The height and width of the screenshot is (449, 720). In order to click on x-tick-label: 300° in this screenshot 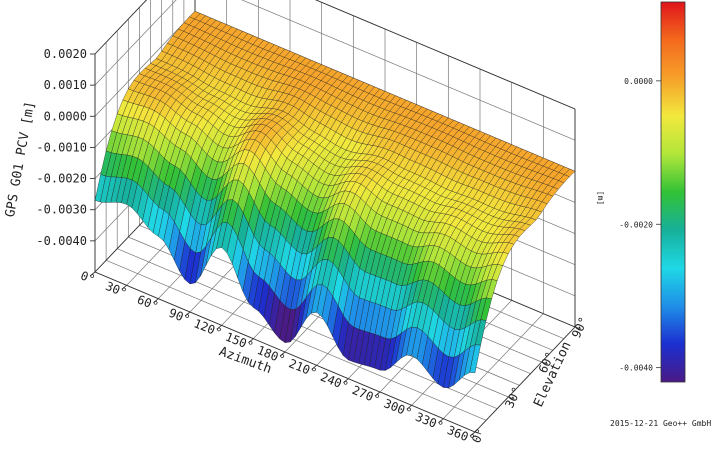, I will do `click(398, 408)`.